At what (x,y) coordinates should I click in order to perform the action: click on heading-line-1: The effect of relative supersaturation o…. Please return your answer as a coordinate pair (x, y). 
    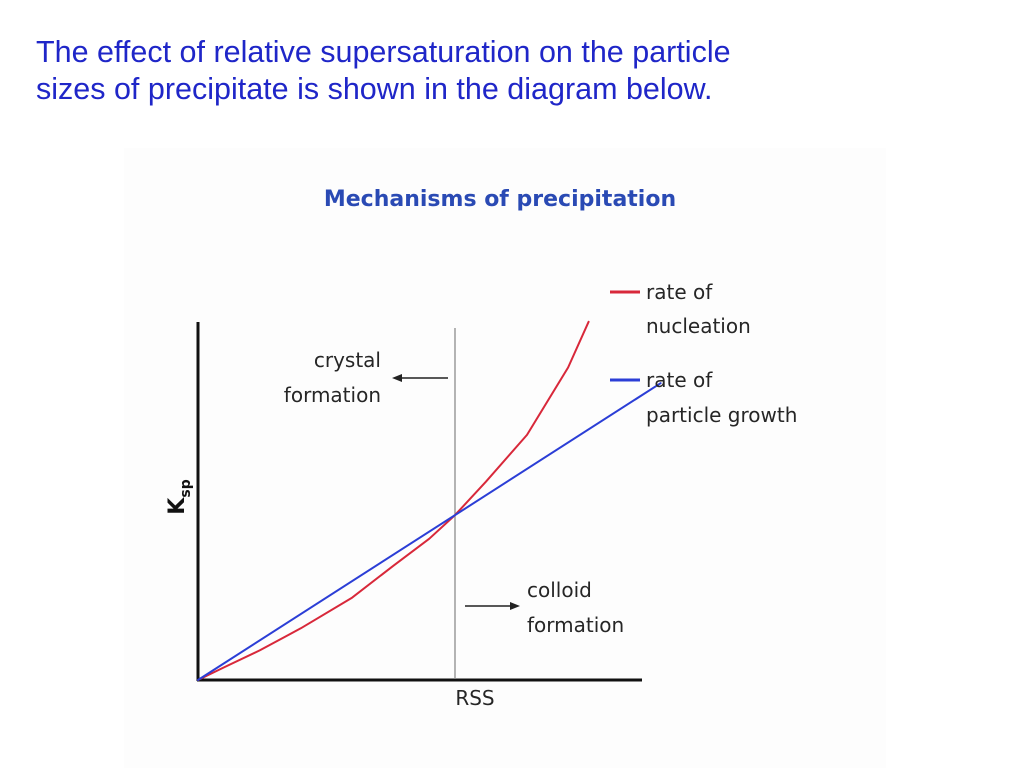
    Looking at the image, I should click on (383, 52).